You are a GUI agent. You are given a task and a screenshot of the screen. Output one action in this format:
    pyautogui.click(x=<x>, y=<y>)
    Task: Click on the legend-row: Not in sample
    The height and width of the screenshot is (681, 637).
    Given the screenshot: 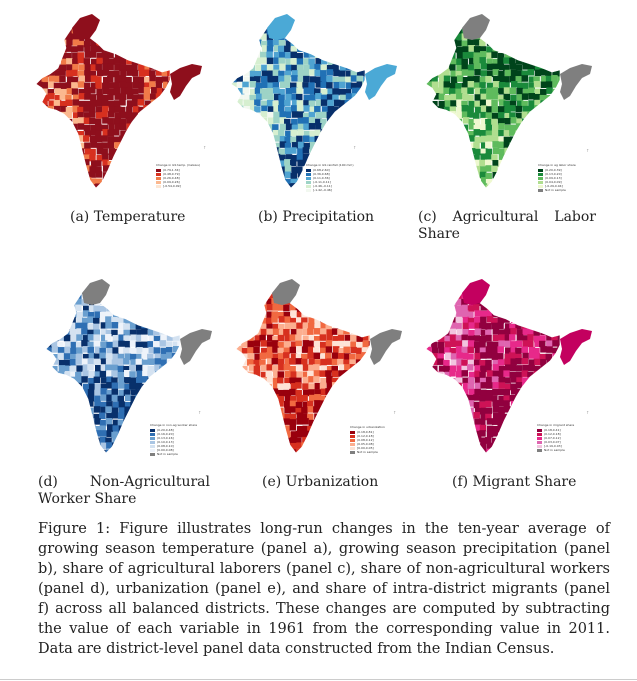 What is the action you would take?
    pyautogui.click(x=557, y=190)
    